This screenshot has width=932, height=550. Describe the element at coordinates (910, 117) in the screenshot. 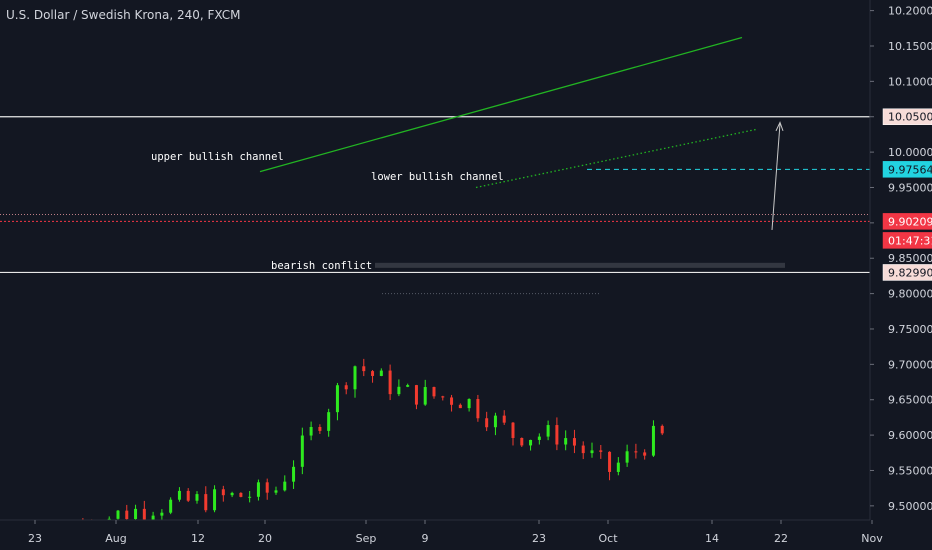

I see `price-label: 10.05000` at that location.